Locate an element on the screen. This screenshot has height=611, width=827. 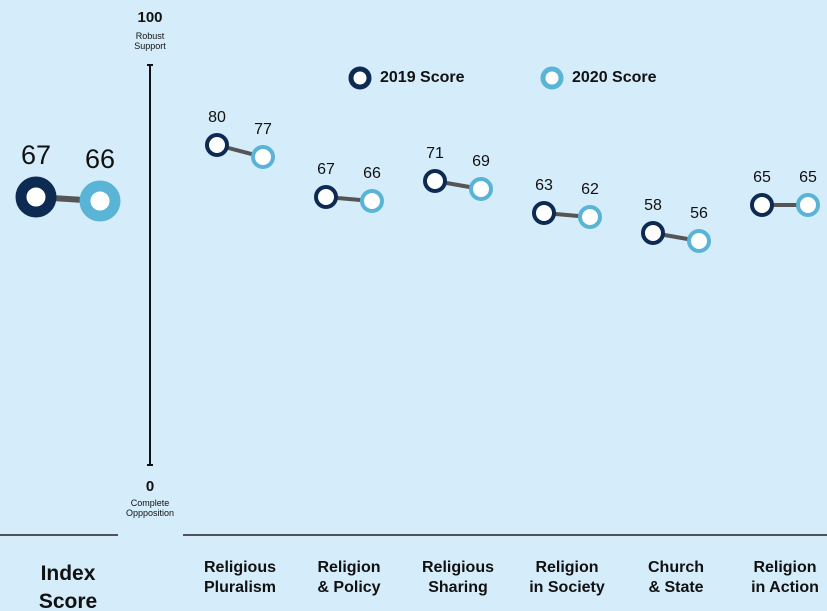
value-label: 56 is located at coordinates (699, 213).